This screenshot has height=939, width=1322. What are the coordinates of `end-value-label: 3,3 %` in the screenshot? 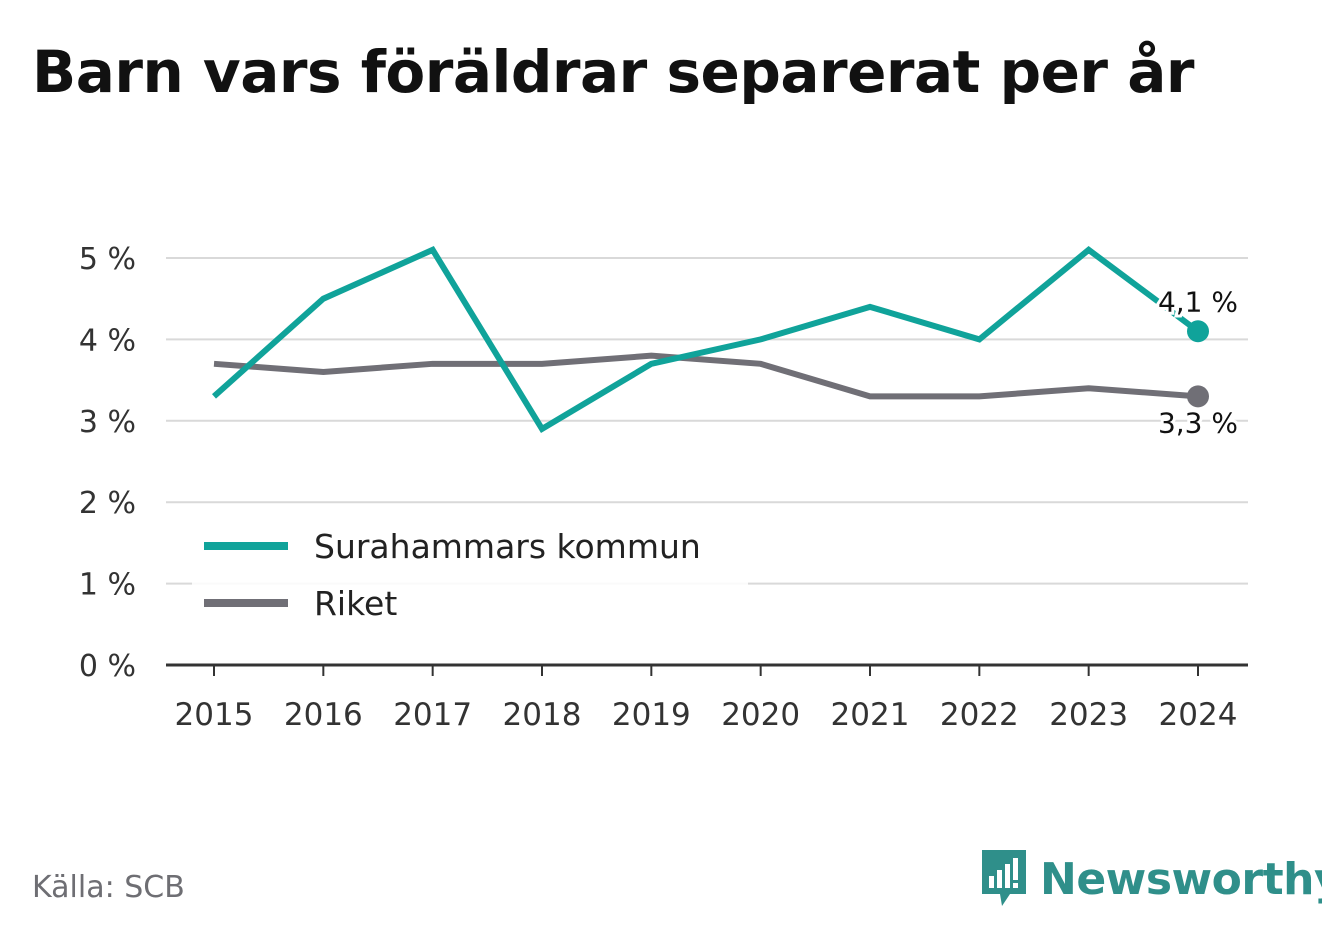 It's located at (1198, 422).